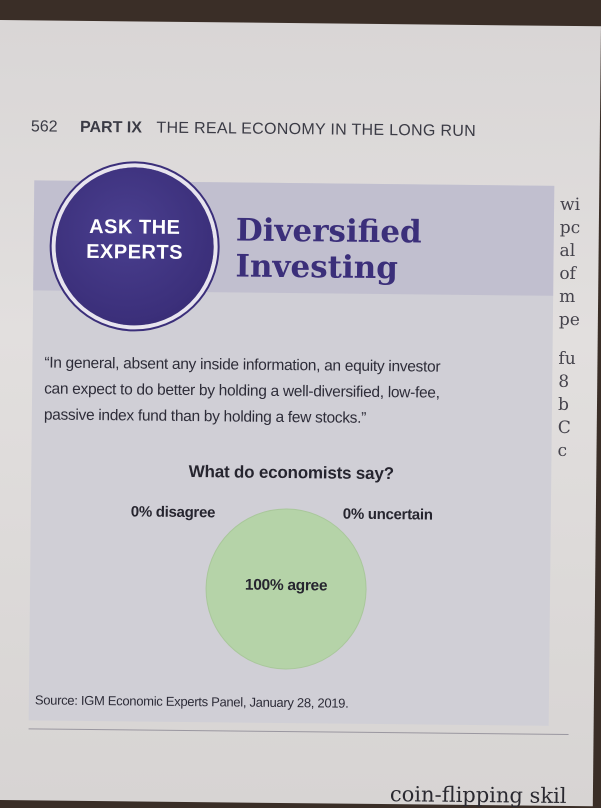 The image size is (601, 808). I want to click on badge-line-2: EXPERTS, so click(135, 252).